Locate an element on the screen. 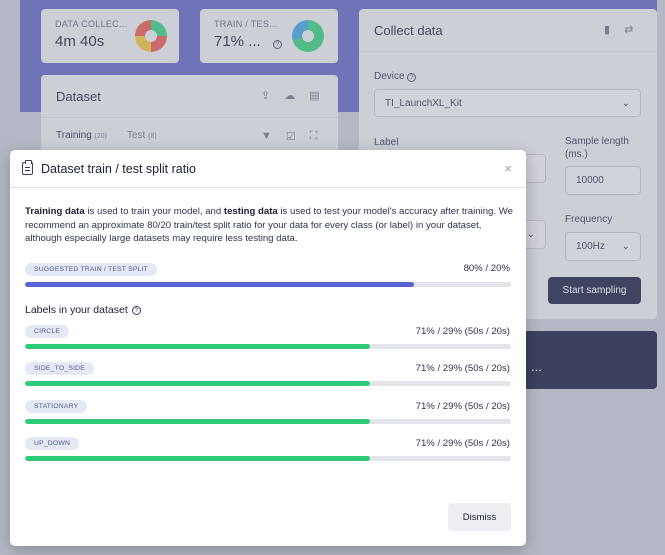 This screenshot has height=555, width=665. stat-card-data-collected: DATA COLLEC... 4m 40s is located at coordinates (110, 36).